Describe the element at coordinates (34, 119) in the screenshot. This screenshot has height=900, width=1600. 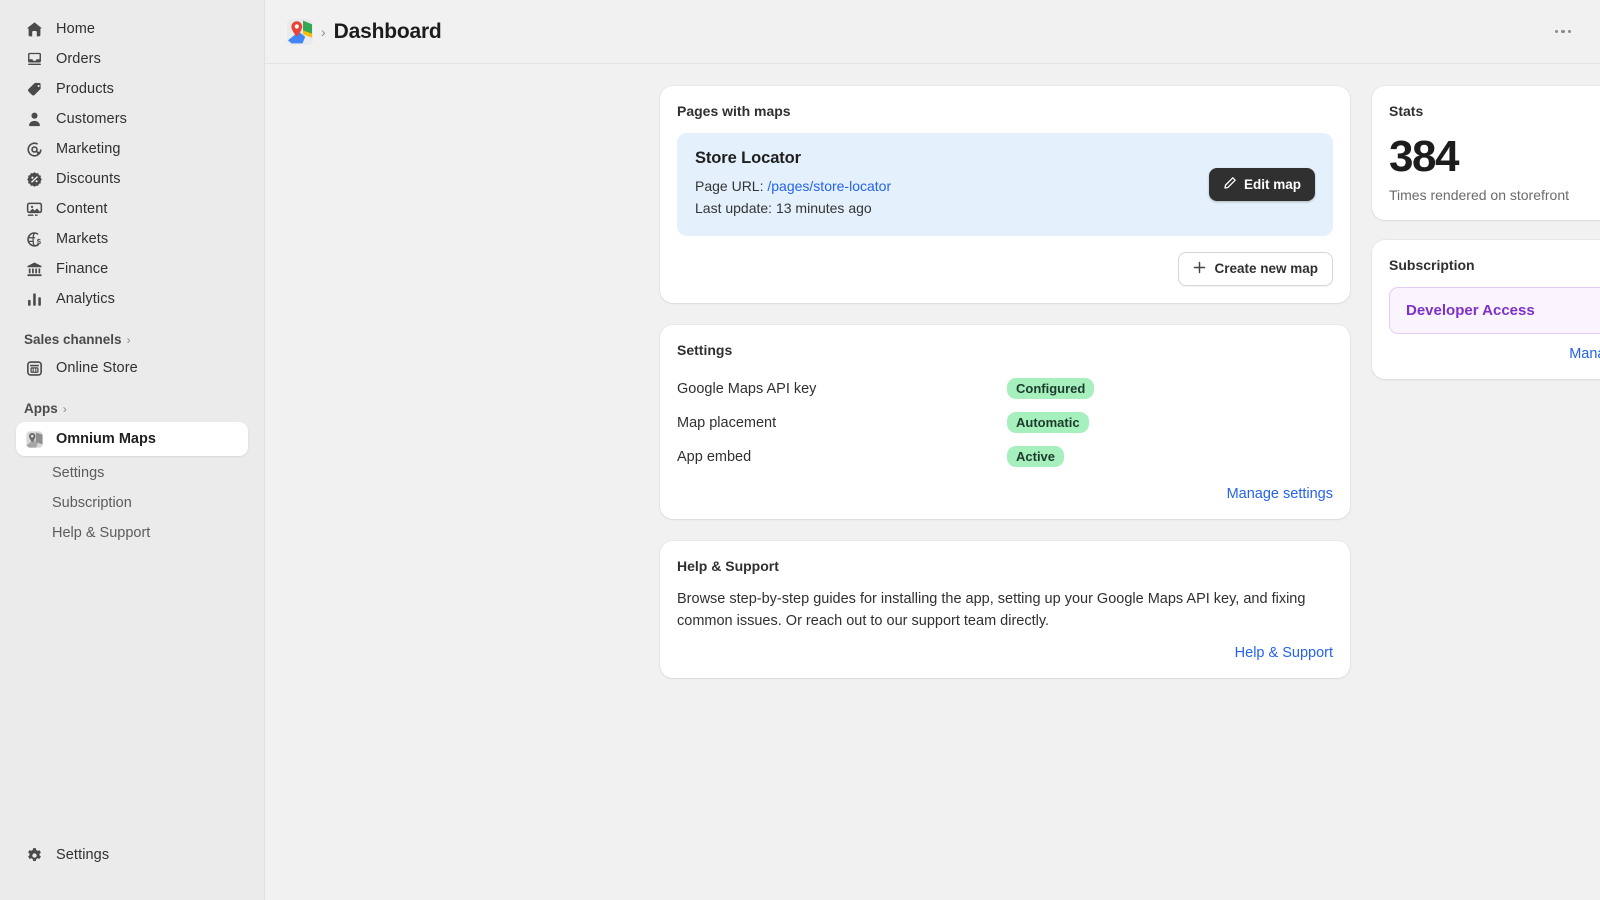
I see `customers-person-icon` at that location.